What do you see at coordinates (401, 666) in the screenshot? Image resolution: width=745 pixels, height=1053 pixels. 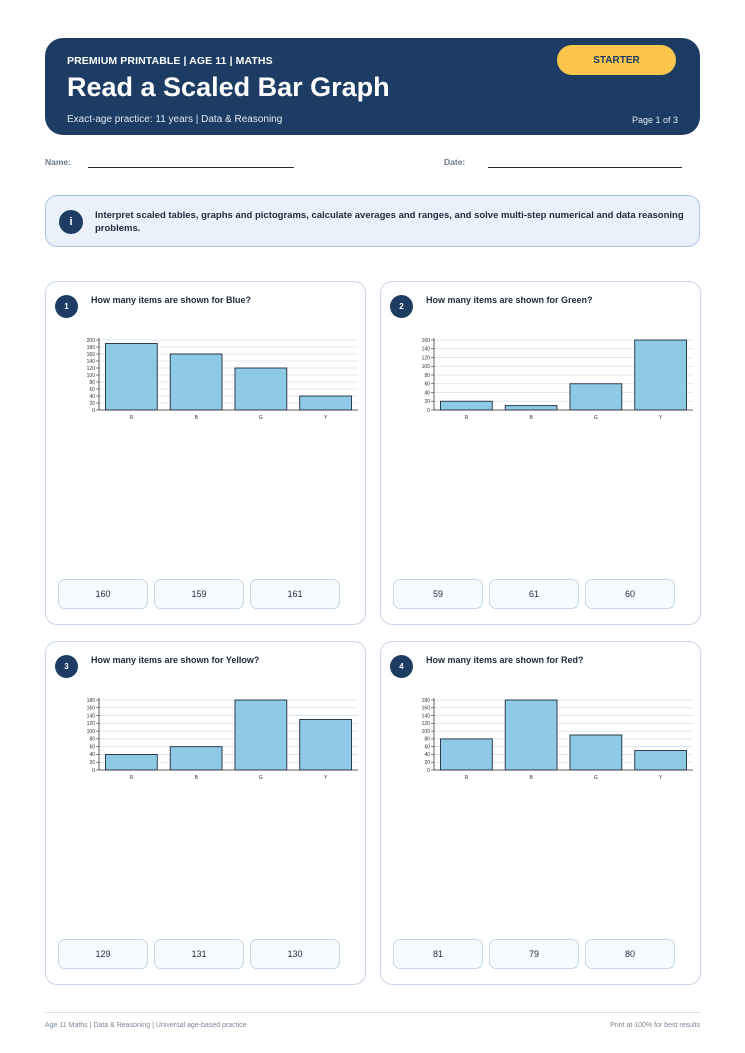 I see `question-number: 4` at bounding box center [401, 666].